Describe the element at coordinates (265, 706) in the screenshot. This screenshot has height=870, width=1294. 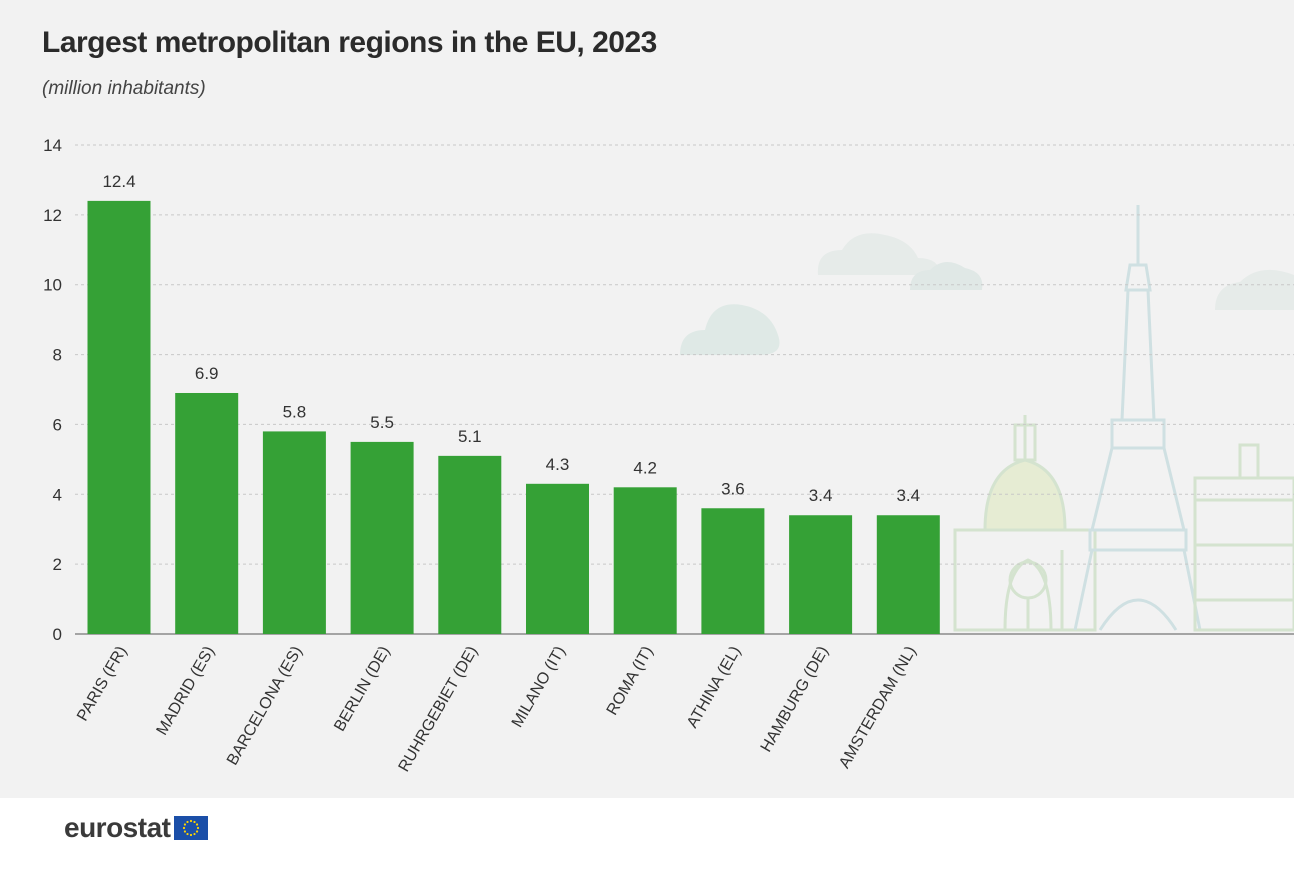
I see `category-label: BARCELONA (ES)` at that location.